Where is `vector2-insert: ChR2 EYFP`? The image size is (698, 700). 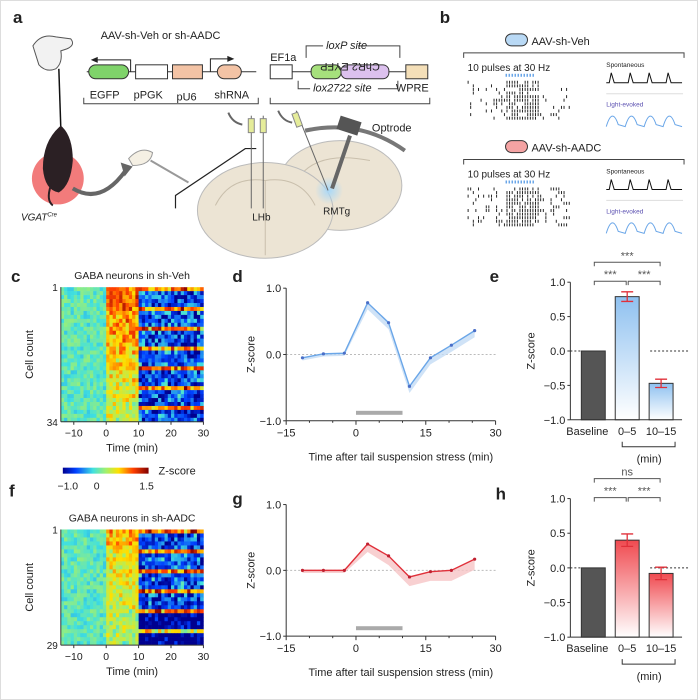
vector2-insert: ChR2 EYFP is located at coordinates (350, 66).